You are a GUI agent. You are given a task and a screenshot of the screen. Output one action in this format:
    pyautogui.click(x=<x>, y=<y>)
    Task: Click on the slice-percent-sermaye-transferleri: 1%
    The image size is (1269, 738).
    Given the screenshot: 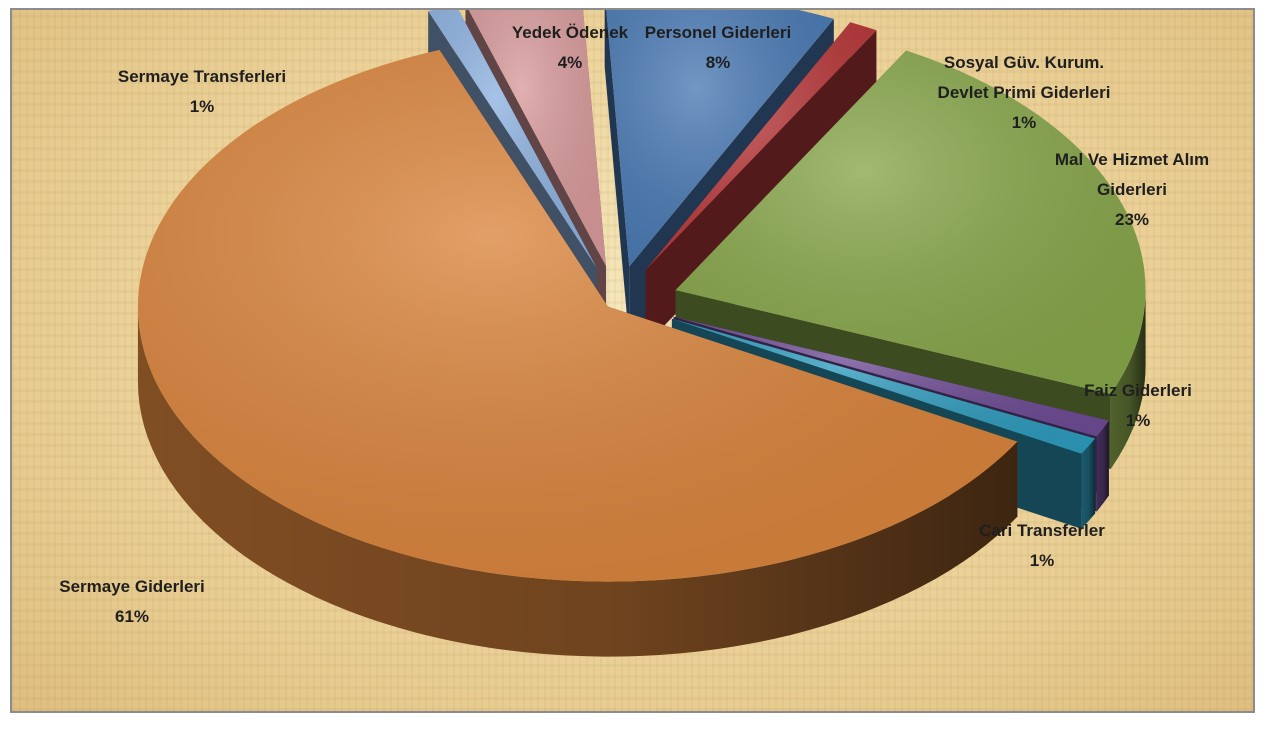 What is the action you would take?
    pyautogui.click(x=202, y=106)
    